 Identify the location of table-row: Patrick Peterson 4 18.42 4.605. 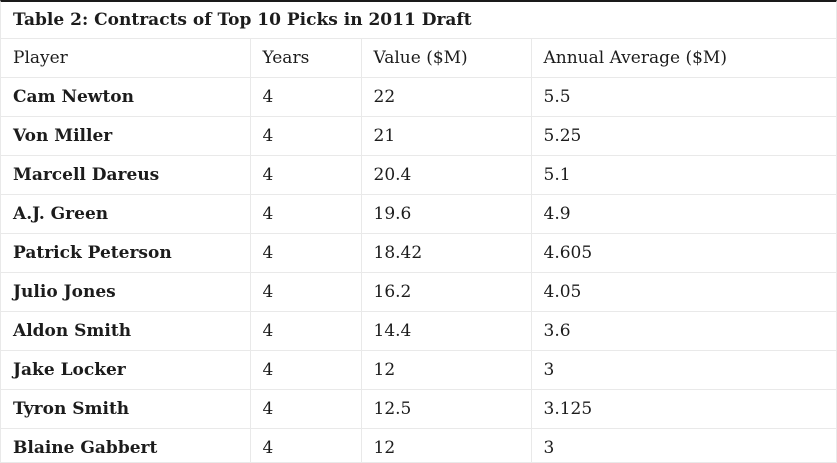
(419, 253).